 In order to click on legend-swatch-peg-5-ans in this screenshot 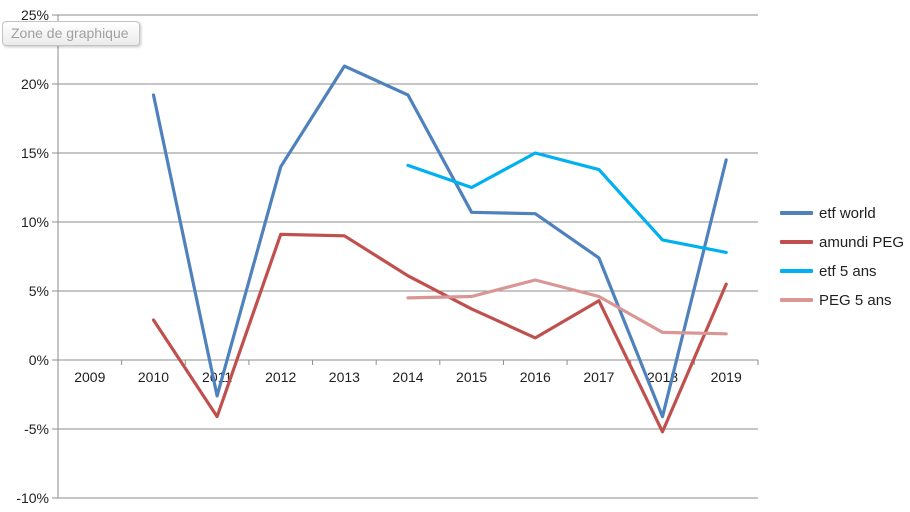, I will do `click(796, 300)`.